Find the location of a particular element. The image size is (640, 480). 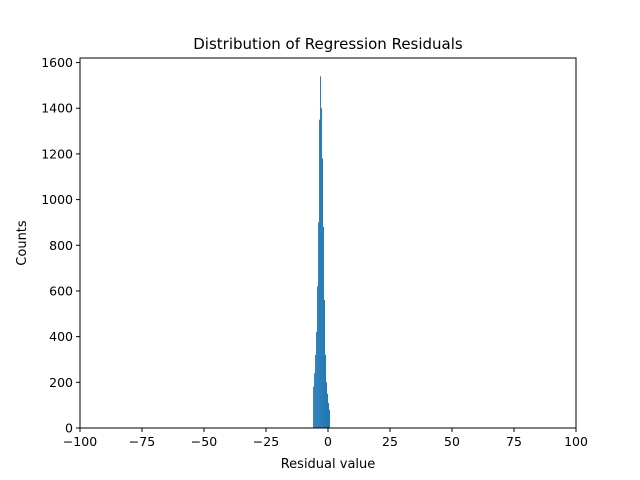

histogram-bars is located at coordinates (321, 252).